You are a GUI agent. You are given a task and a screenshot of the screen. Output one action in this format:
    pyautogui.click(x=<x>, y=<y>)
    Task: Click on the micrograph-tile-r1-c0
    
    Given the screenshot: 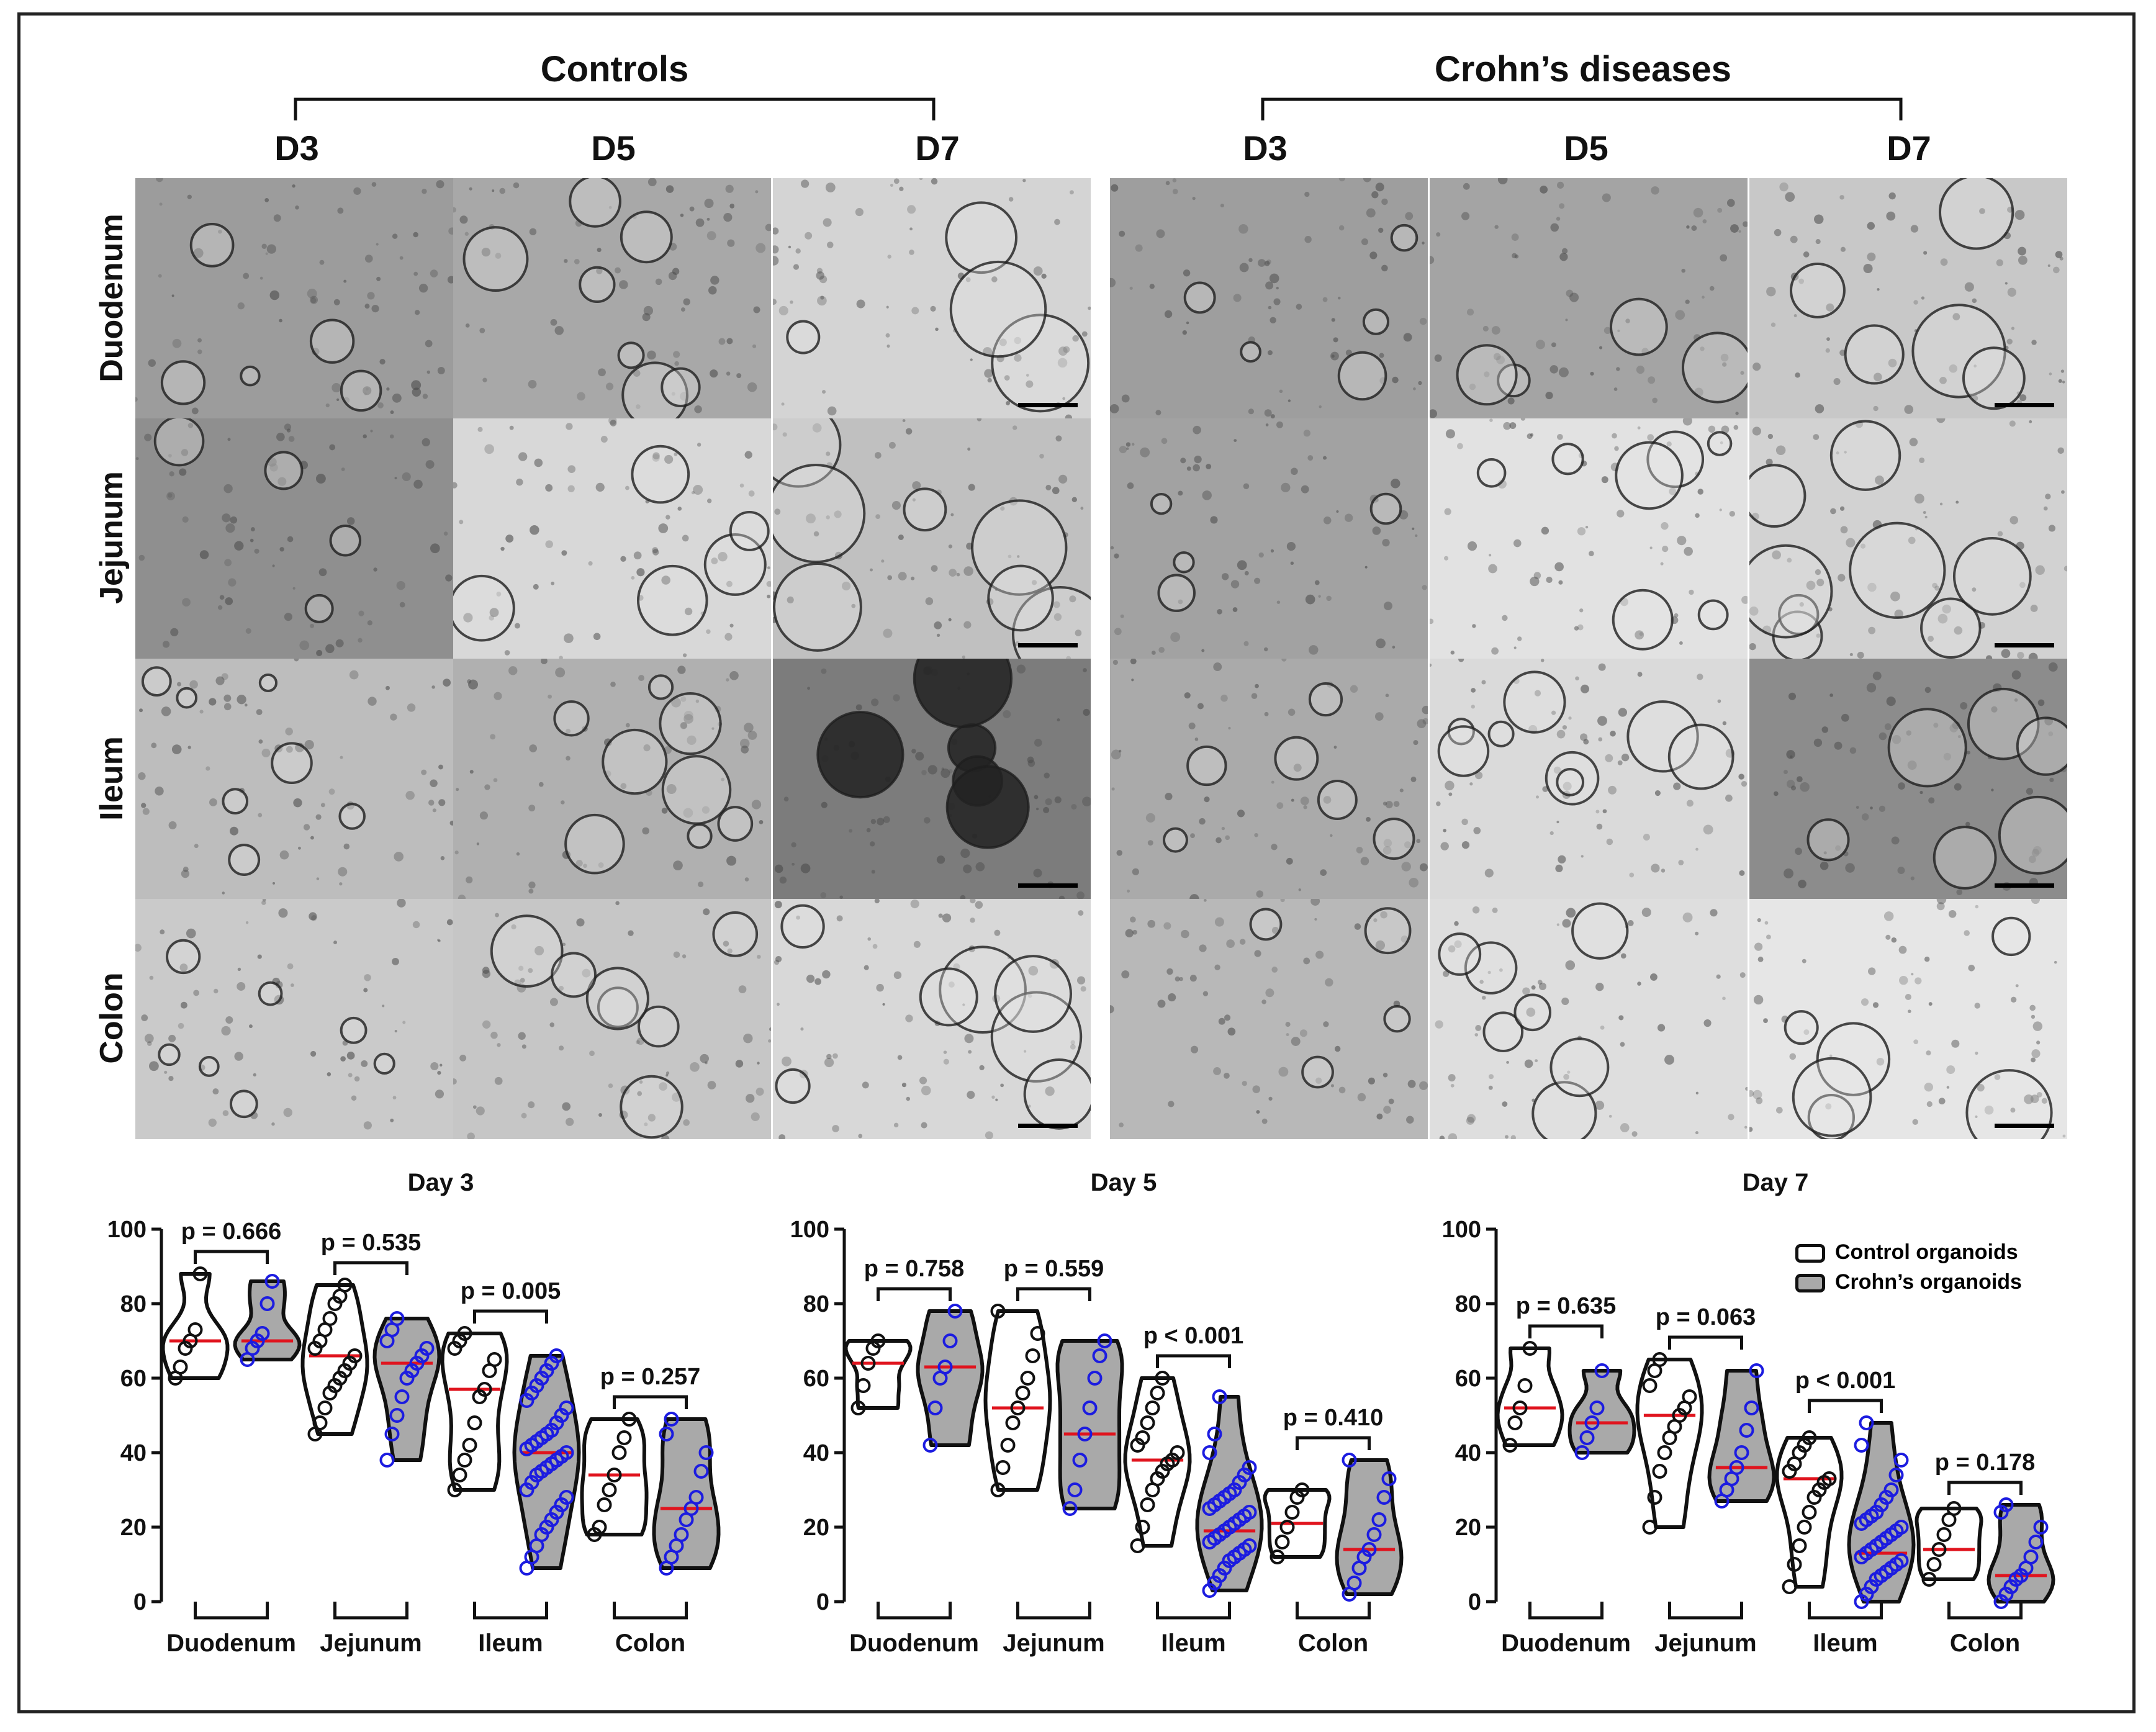 What is the action you would take?
    pyautogui.click(x=294, y=538)
    